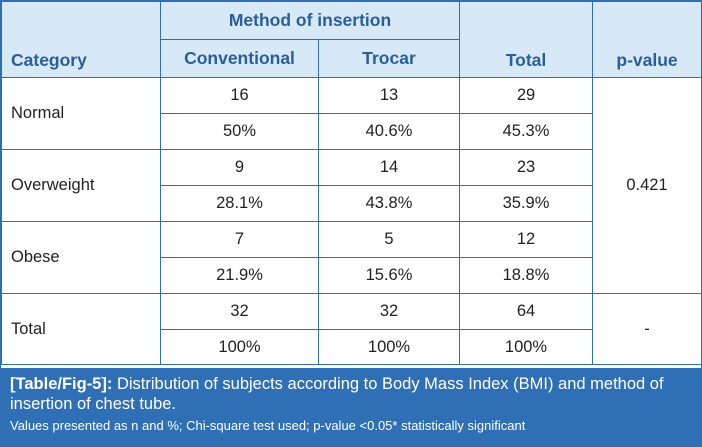 This screenshot has height=447, width=702. What do you see at coordinates (389, 95) in the screenshot?
I see `trocar-count: 13` at bounding box center [389, 95].